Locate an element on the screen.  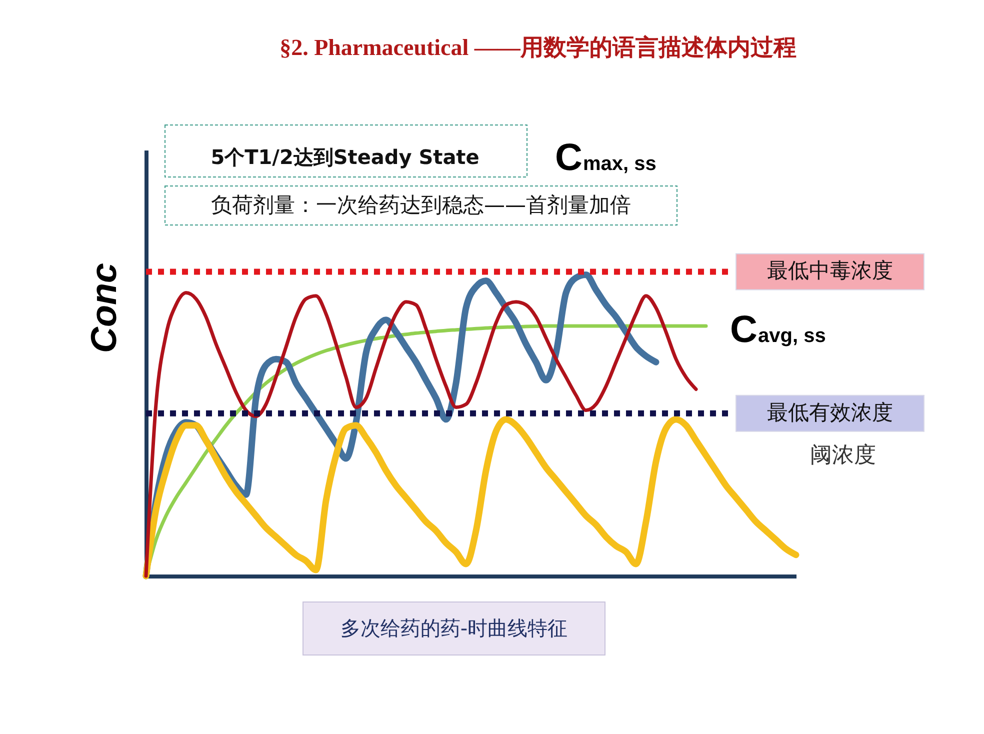
text: Cmax, ss is located at coordinates (605, 158).